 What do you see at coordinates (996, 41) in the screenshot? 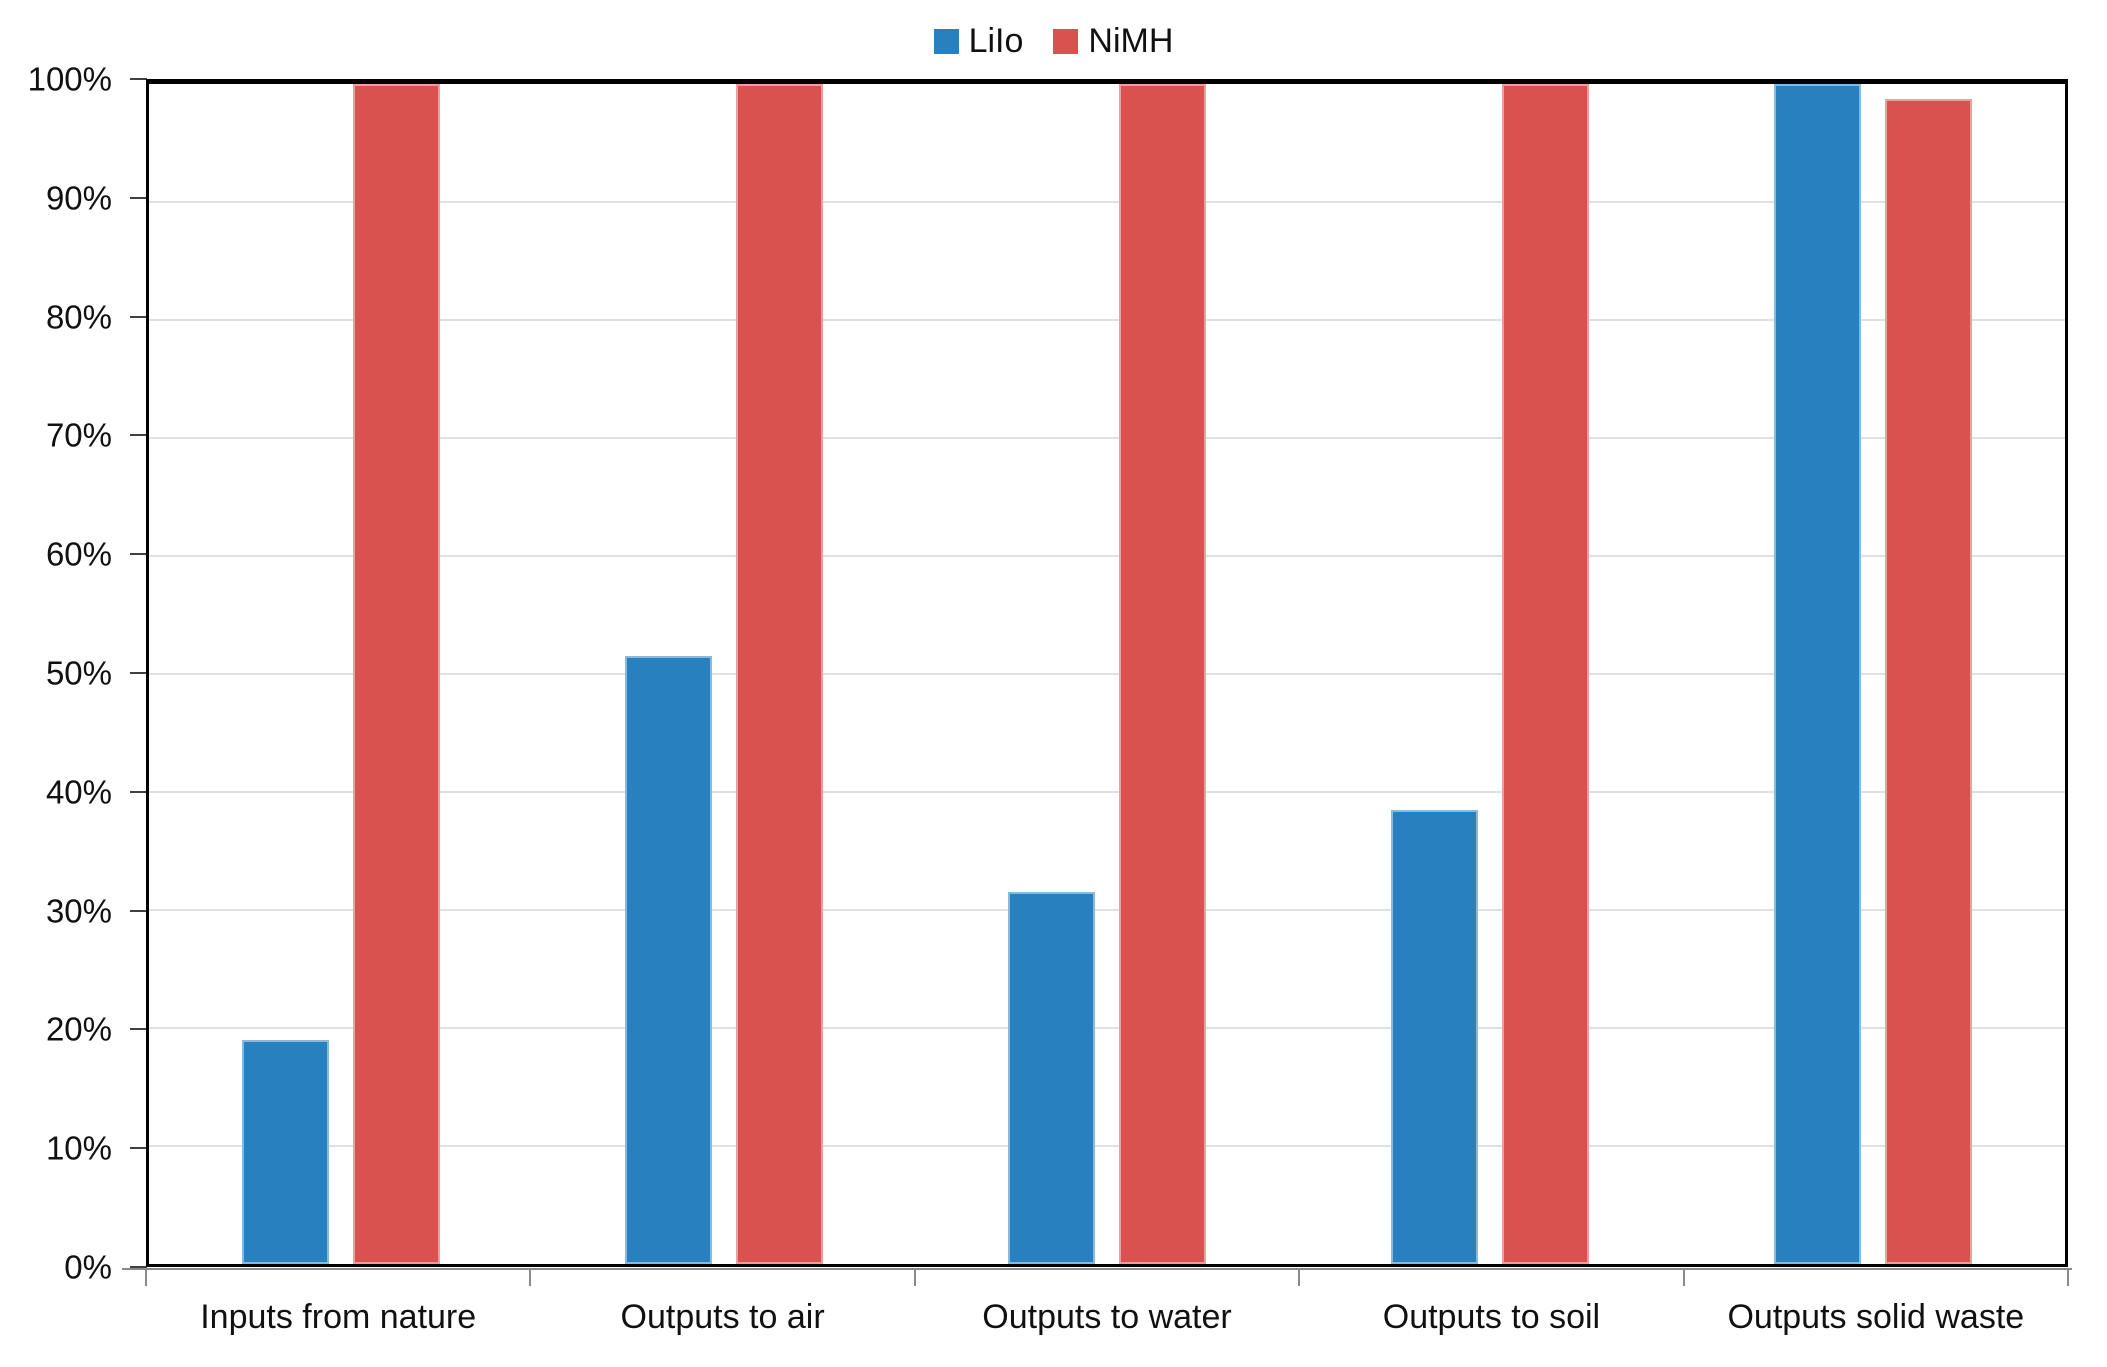
I see `legend-label-liio: LiIo` at bounding box center [996, 41].